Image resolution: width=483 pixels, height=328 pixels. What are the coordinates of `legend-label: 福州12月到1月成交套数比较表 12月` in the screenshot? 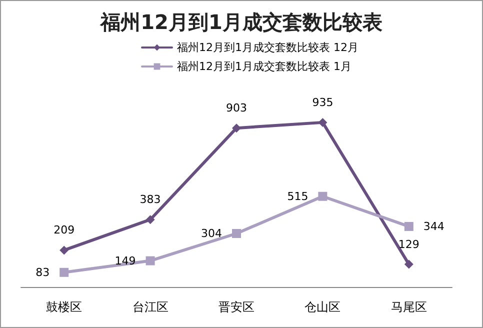 It's located at (267, 47).